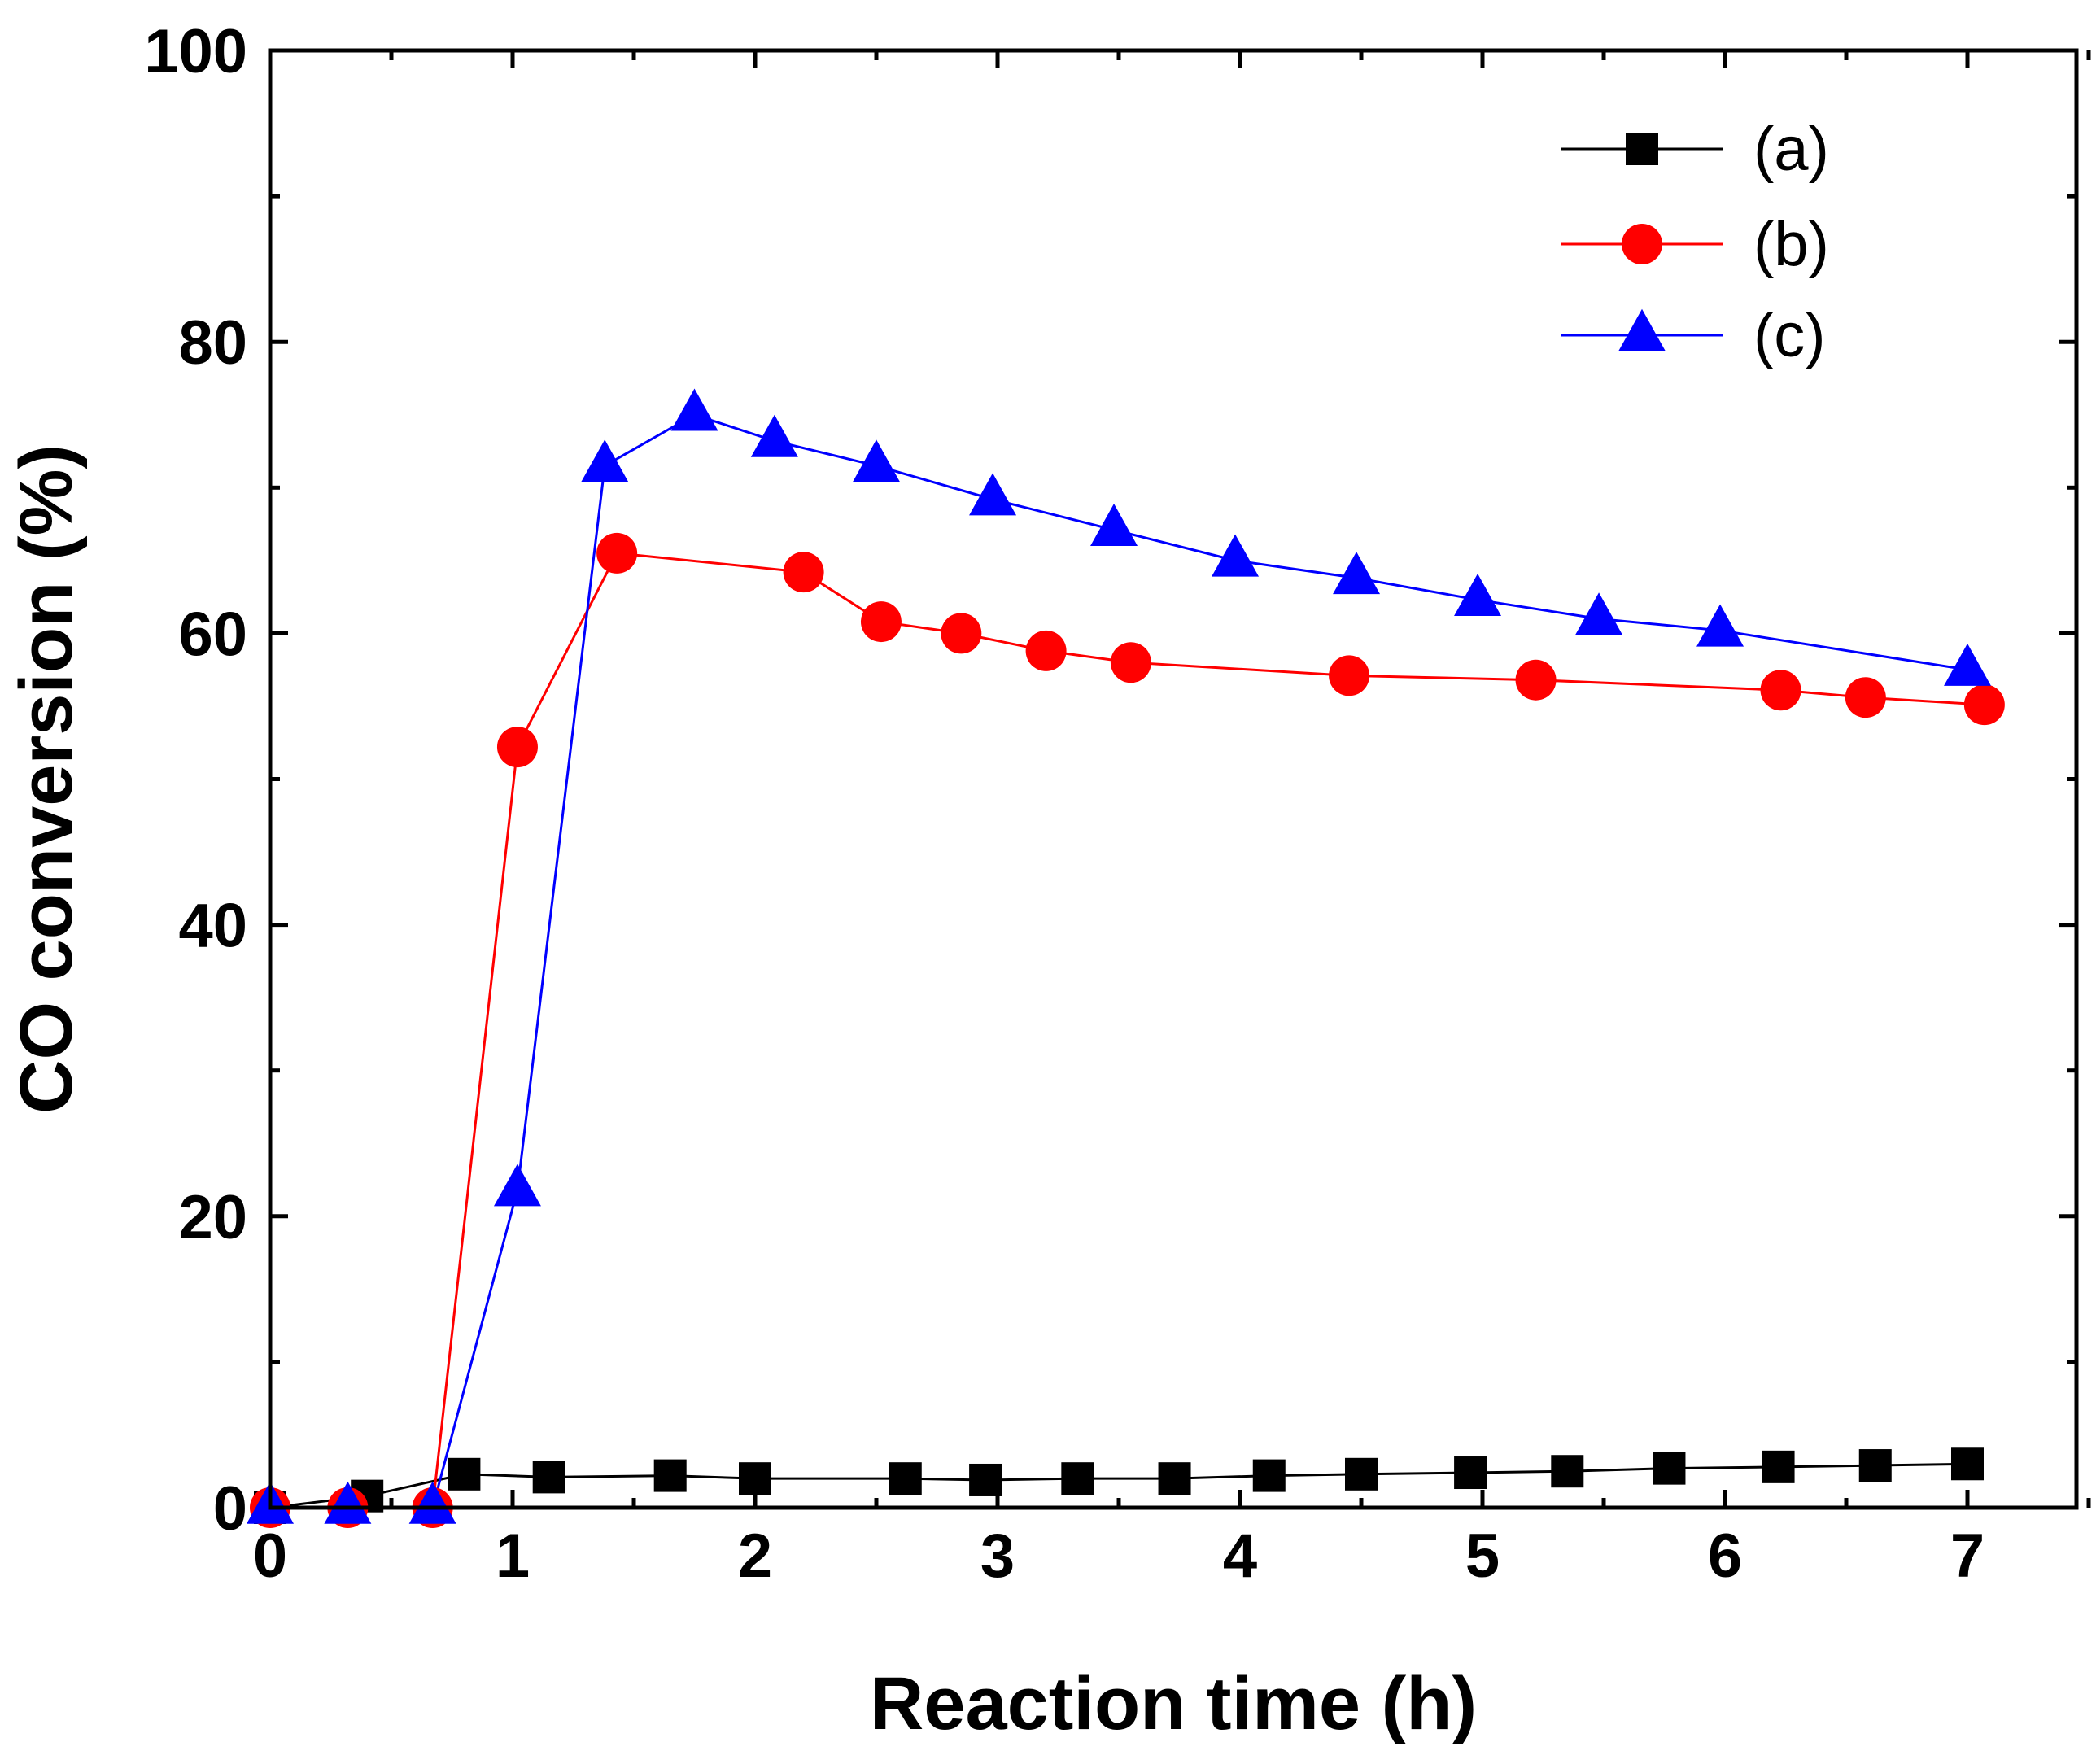  What do you see at coordinates (212, 1217) in the screenshot?
I see `y-tick-label: 20` at bounding box center [212, 1217].